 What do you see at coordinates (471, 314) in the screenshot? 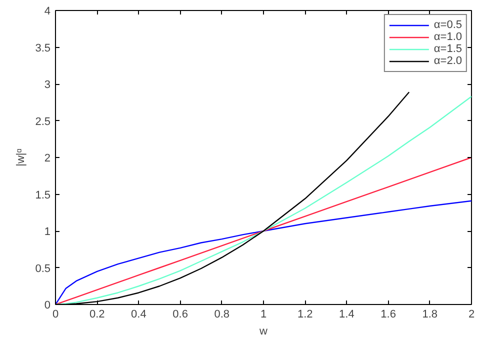
I see `x-tick-label: 2` at bounding box center [471, 314].